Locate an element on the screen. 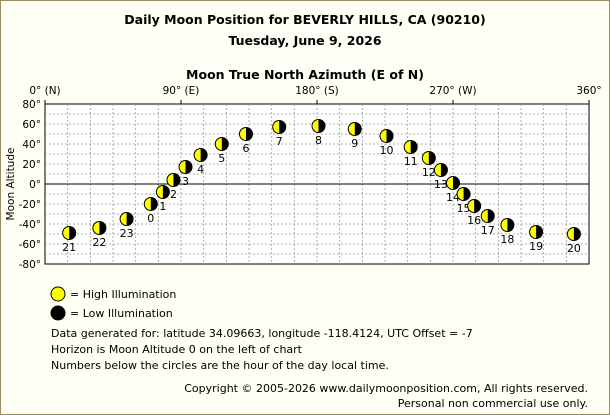 This screenshot has height=415, width=610. hour-label: 5 is located at coordinates (221, 158).